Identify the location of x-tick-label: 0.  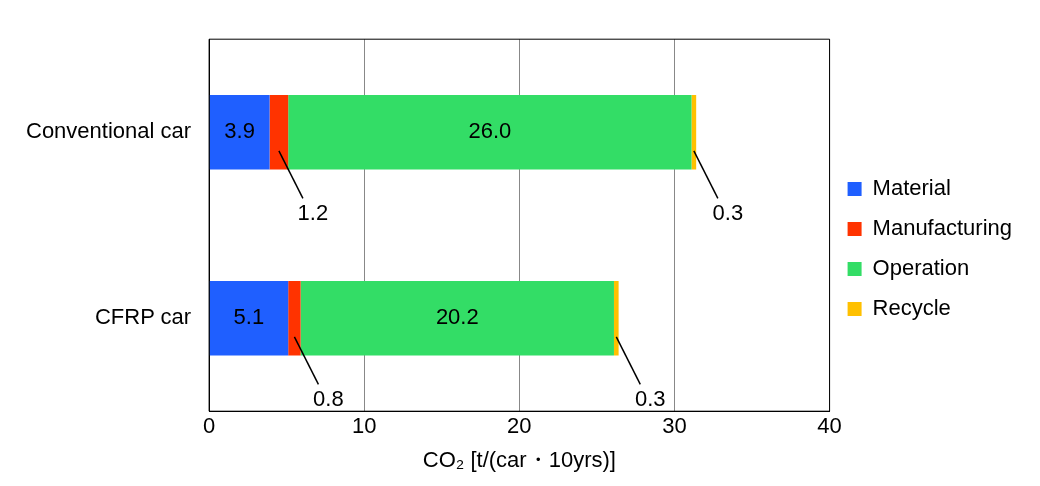
(209, 426).